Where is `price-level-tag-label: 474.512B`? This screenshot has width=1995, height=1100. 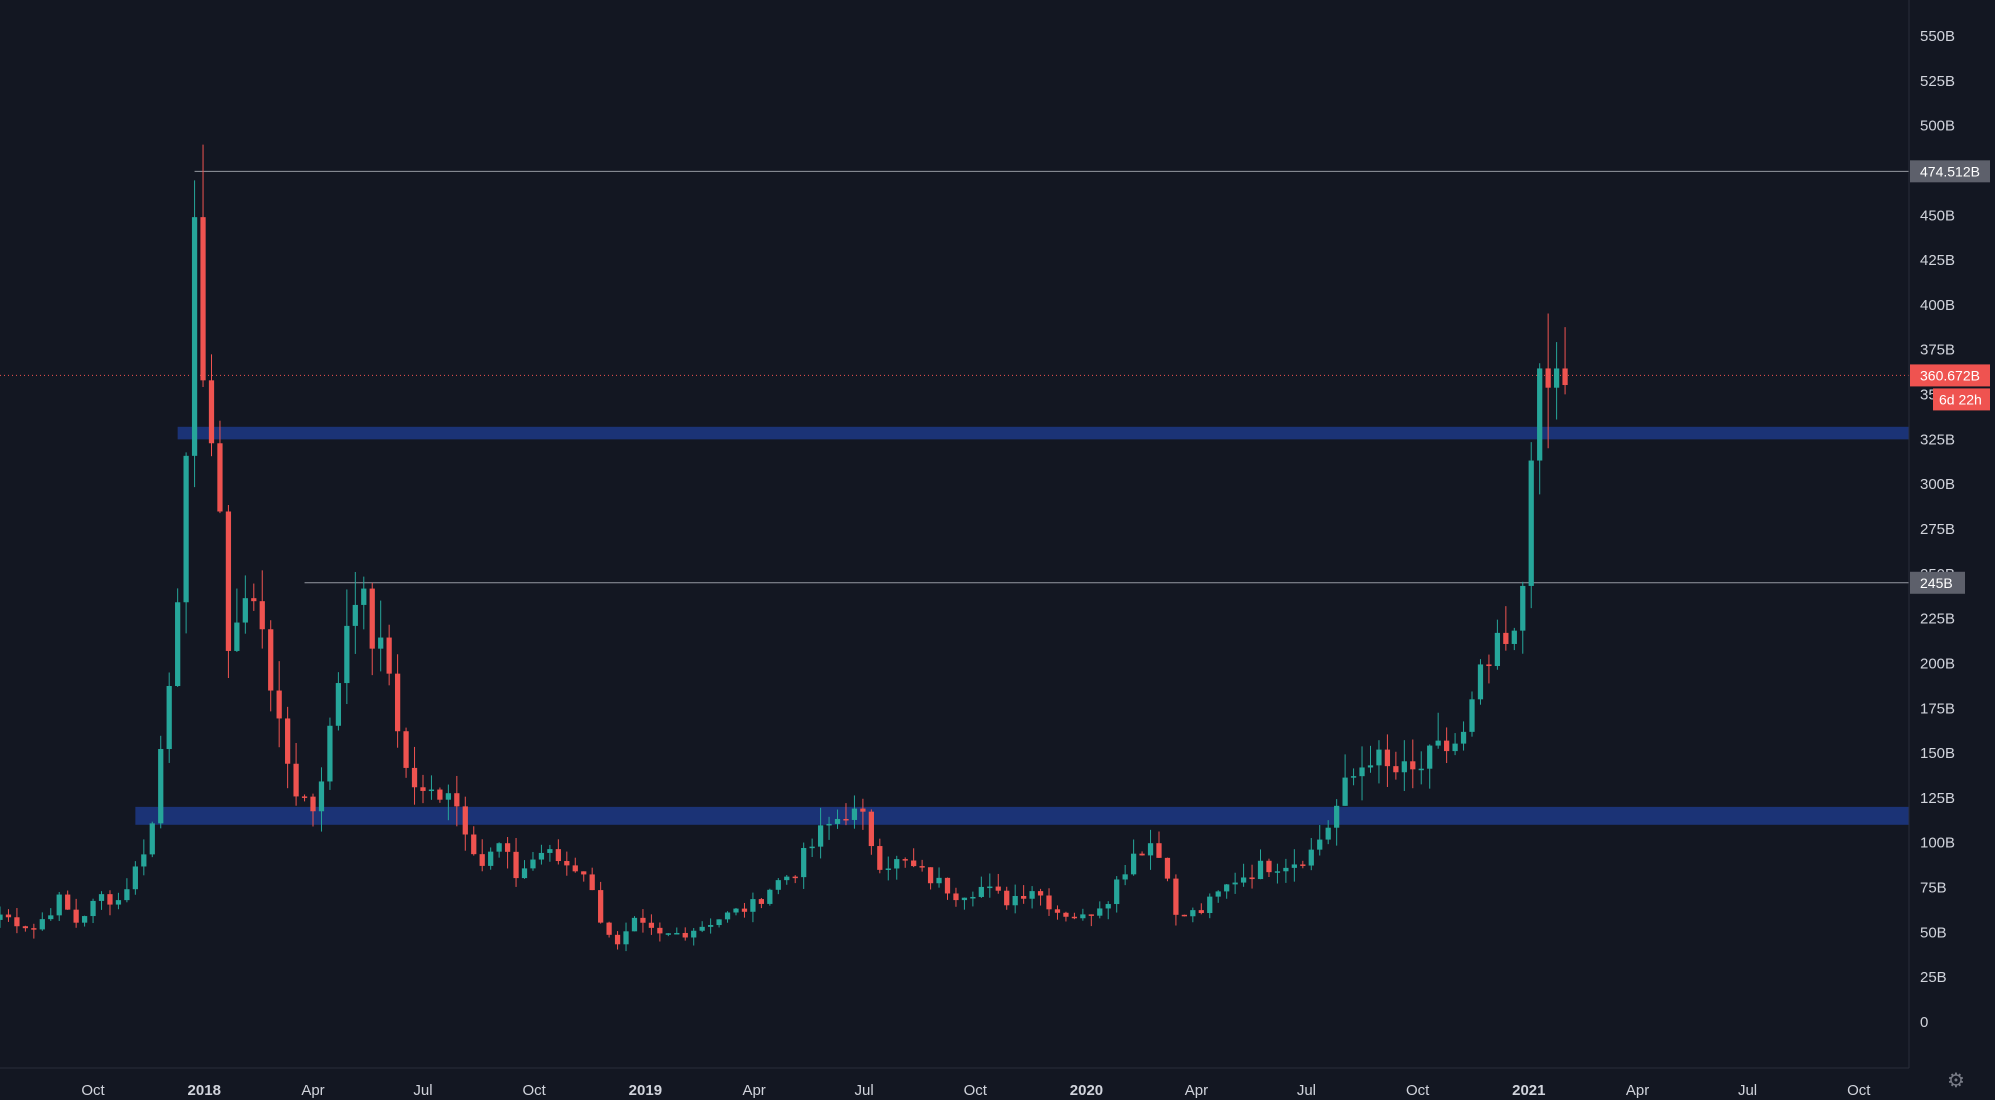
price-level-tag-label: 474.512B is located at coordinates (1950, 171).